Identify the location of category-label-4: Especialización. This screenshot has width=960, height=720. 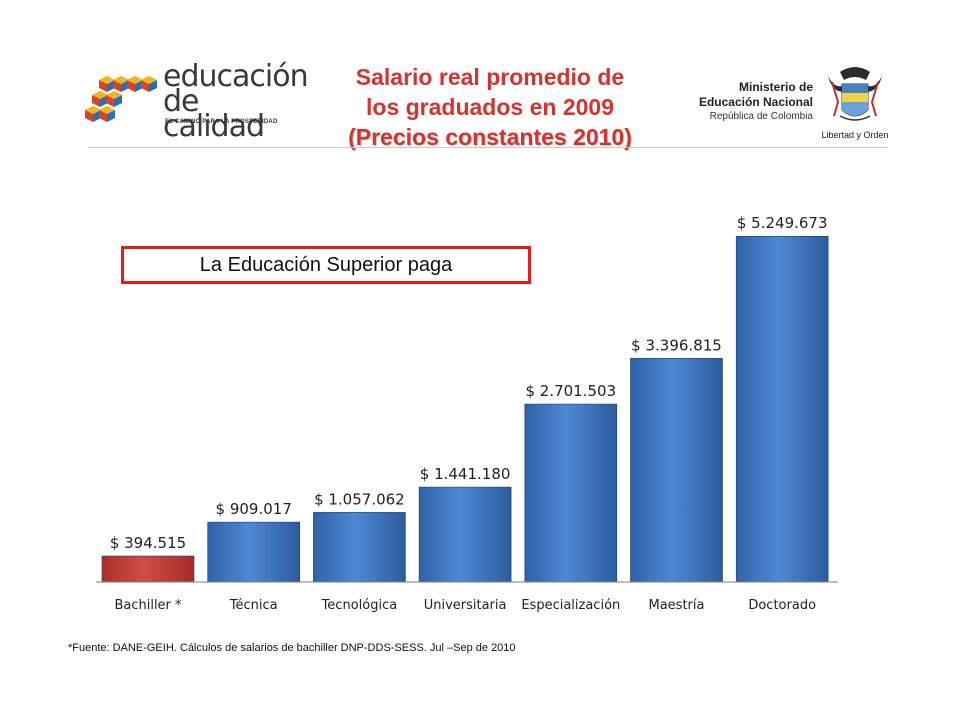
(570, 605).